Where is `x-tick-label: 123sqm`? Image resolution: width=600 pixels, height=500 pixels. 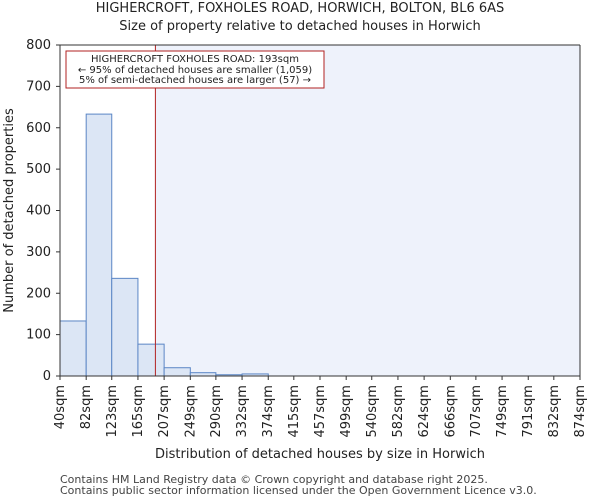 x-tick-label: 123sqm is located at coordinates (112, 411).